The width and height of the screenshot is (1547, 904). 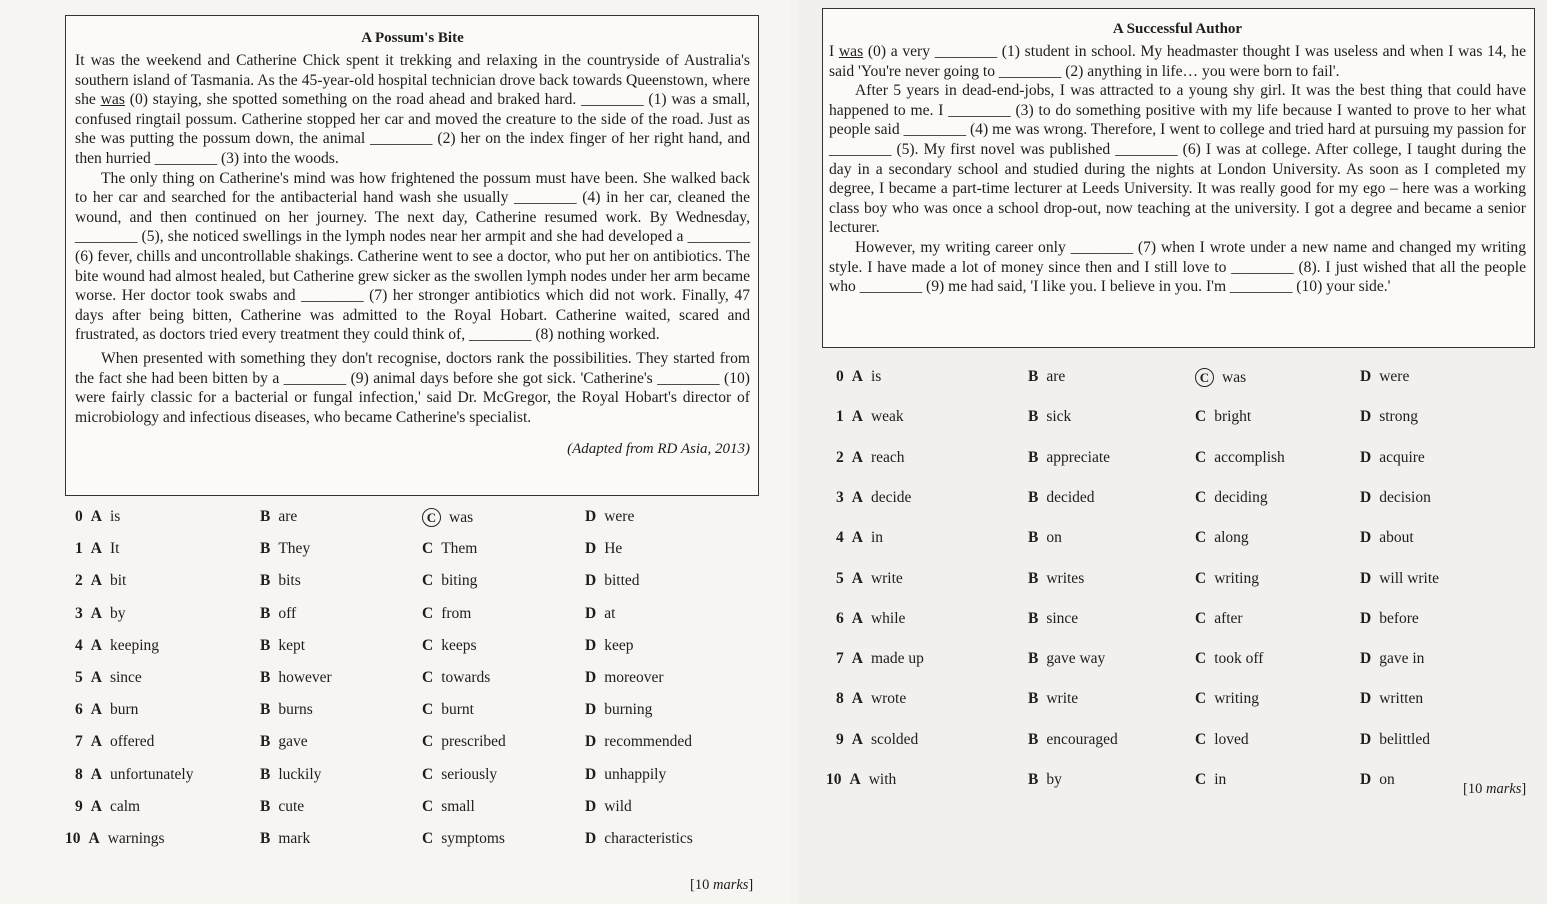 What do you see at coordinates (1366, 538) in the screenshot?
I see `option-letter: D` at bounding box center [1366, 538].